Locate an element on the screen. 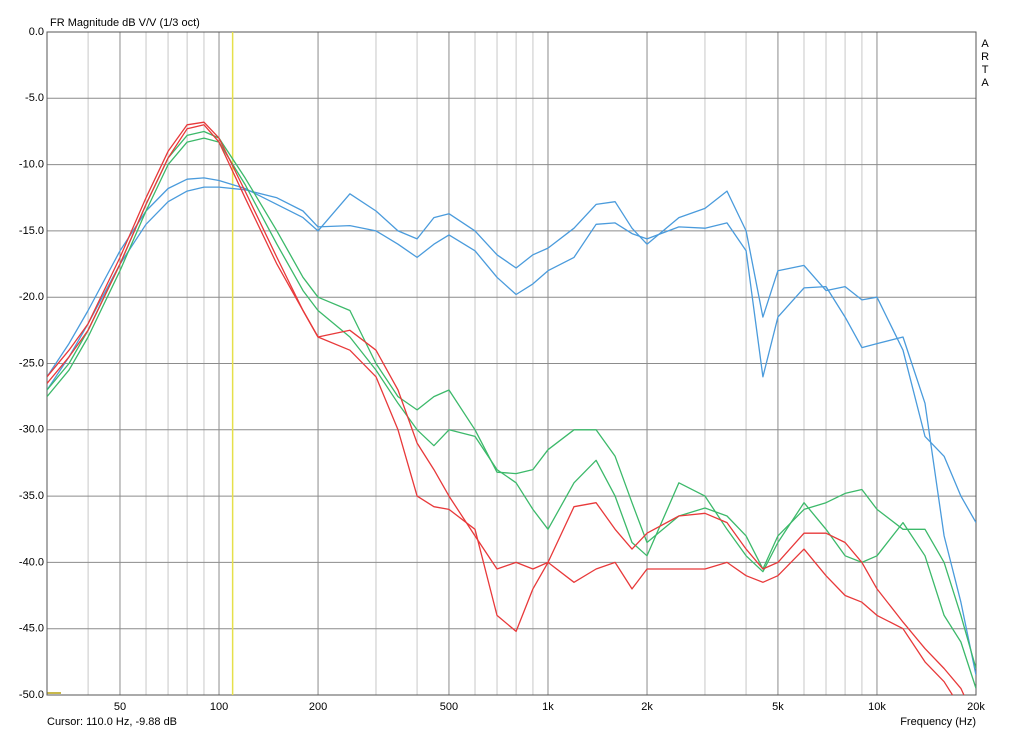 Image resolution: width=1024 pixels, height=733 pixels. y-tick-label: -40.0 is located at coordinates (31, 562).